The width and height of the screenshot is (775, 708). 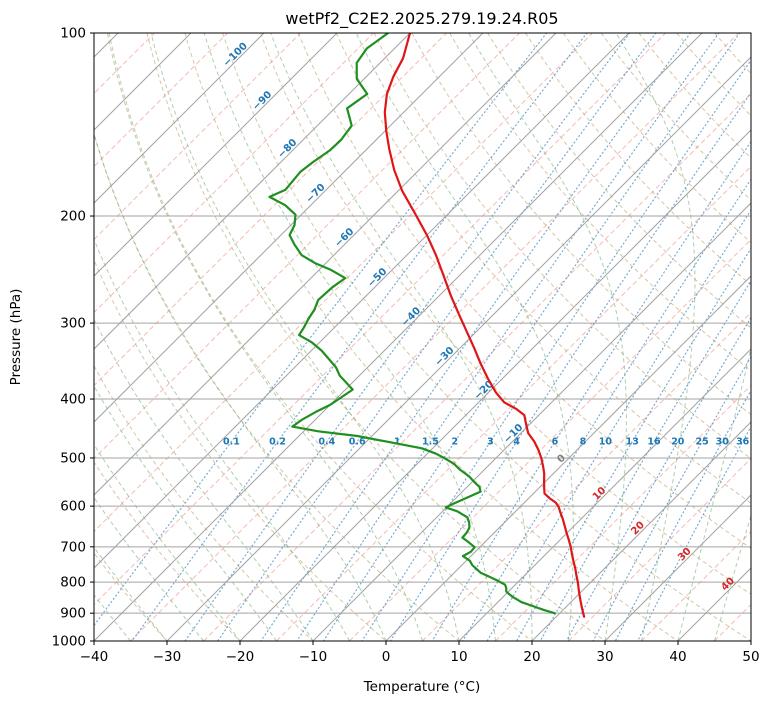 What do you see at coordinates (288, 149) in the screenshot?
I see `isotherm-label: −80` at bounding box center [288, 149].